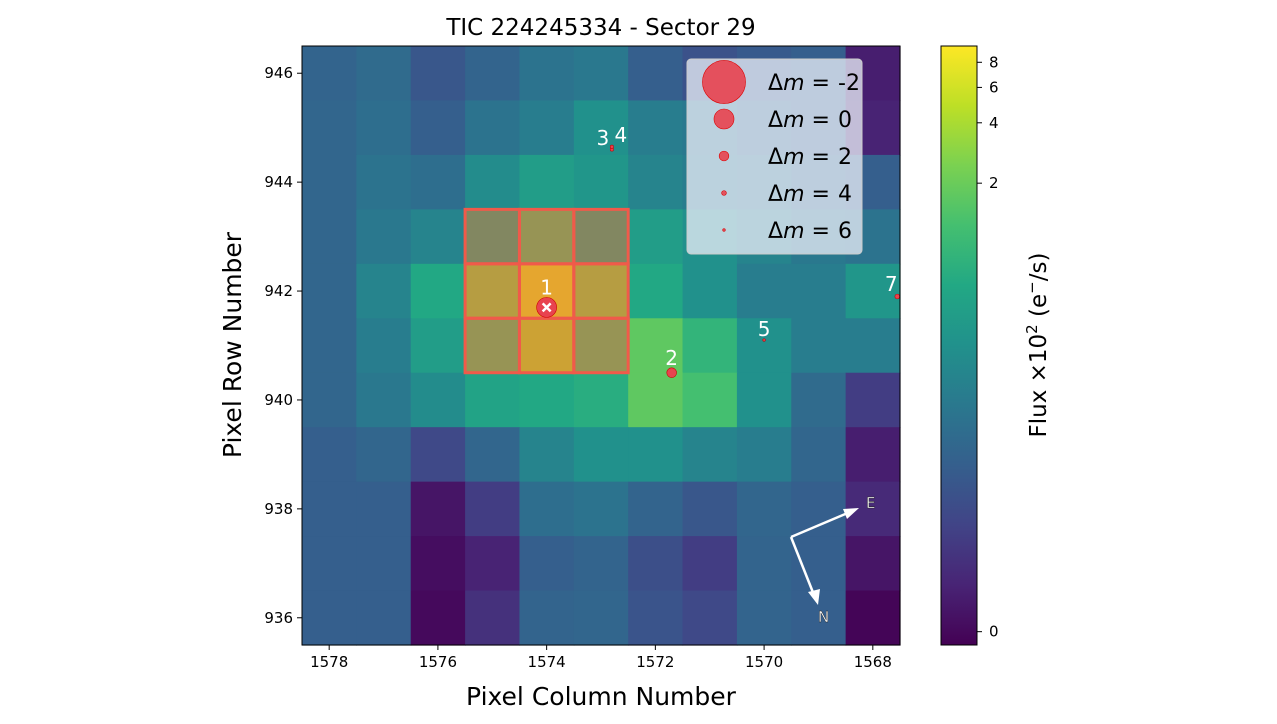 This screenshot has height=724, width=1277. I want to click on legend-box, so click(774, 156).